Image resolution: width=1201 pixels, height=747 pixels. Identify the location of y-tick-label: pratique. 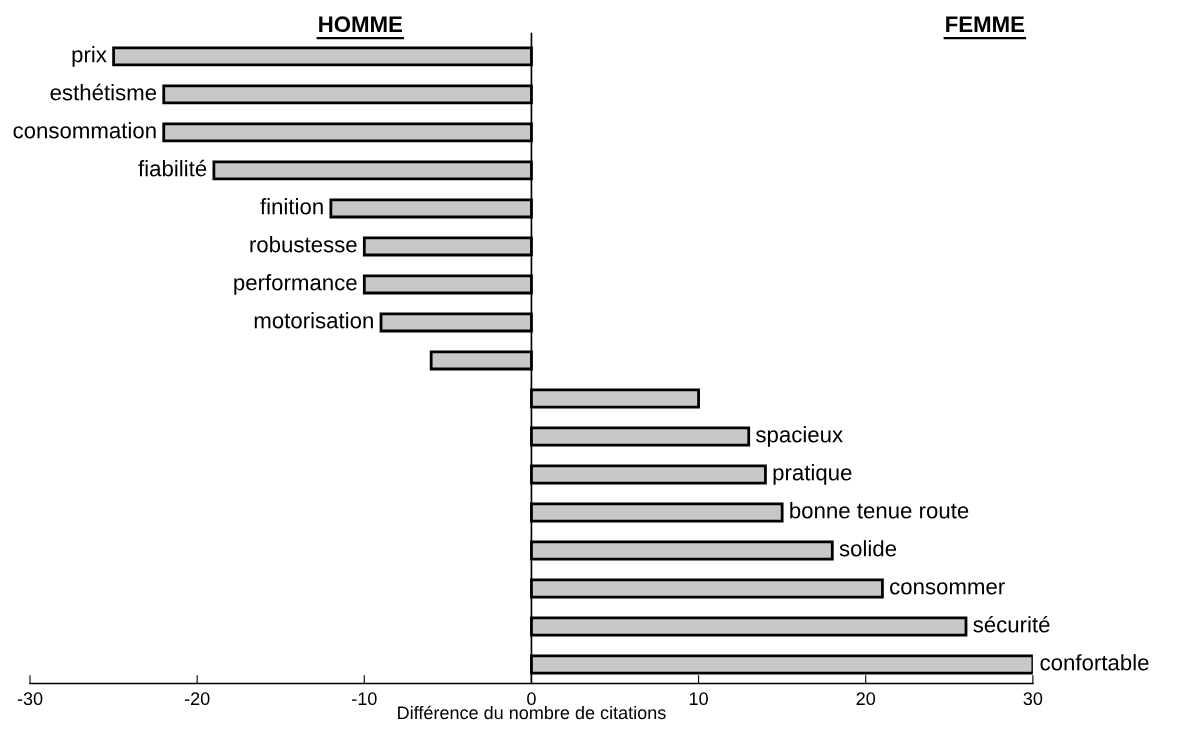
(812, 474).